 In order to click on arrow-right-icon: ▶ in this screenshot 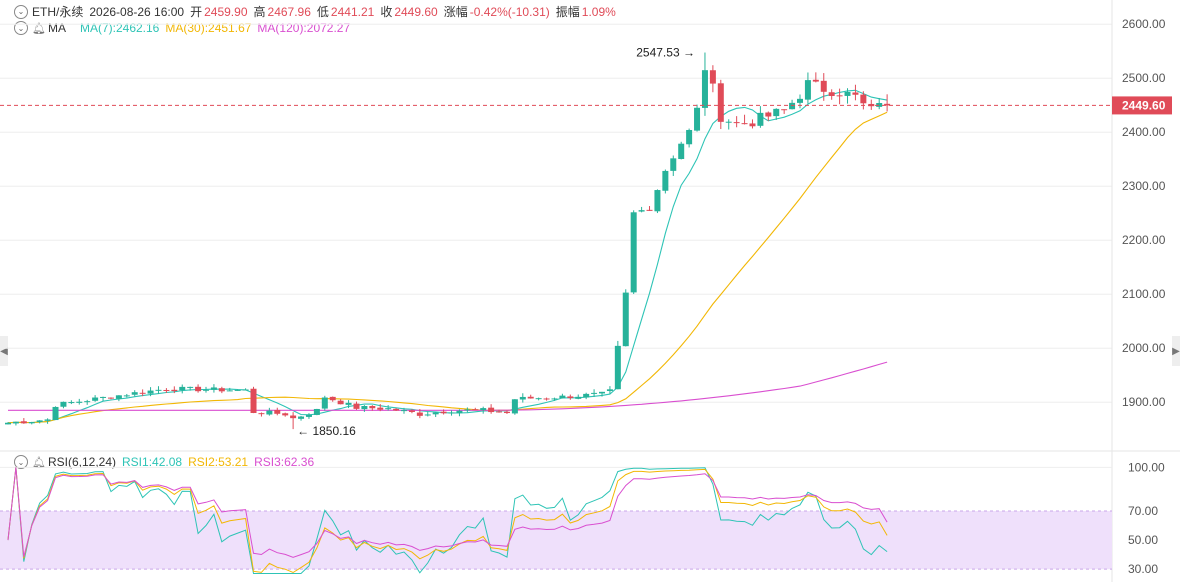, I will do `click(1176, 351)`.